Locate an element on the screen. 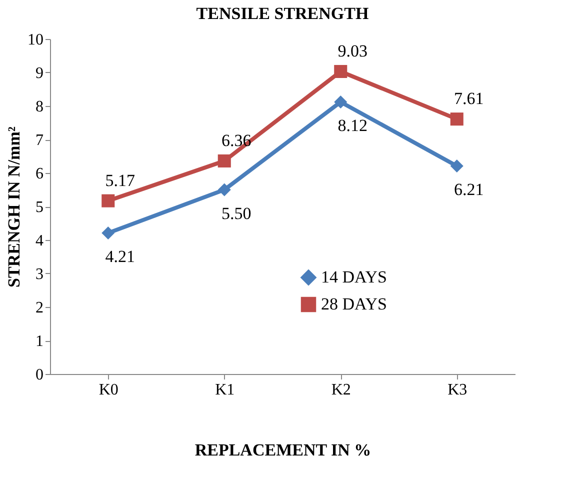  y-tick-label: 6 is located at coordinates (40, 174).